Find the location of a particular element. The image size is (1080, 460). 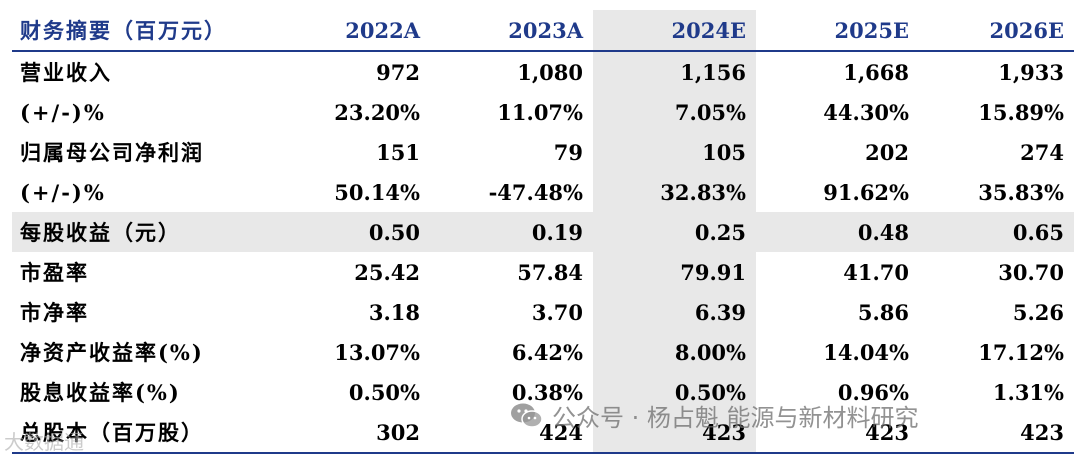

cell: 91.62% is located at coordinates (866, 192).